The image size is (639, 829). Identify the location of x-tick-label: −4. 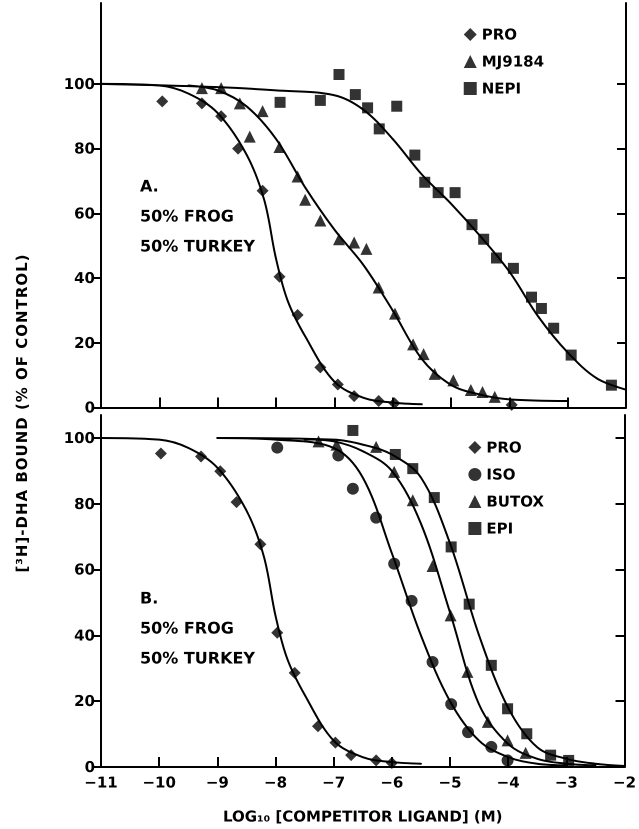
(508, 783).